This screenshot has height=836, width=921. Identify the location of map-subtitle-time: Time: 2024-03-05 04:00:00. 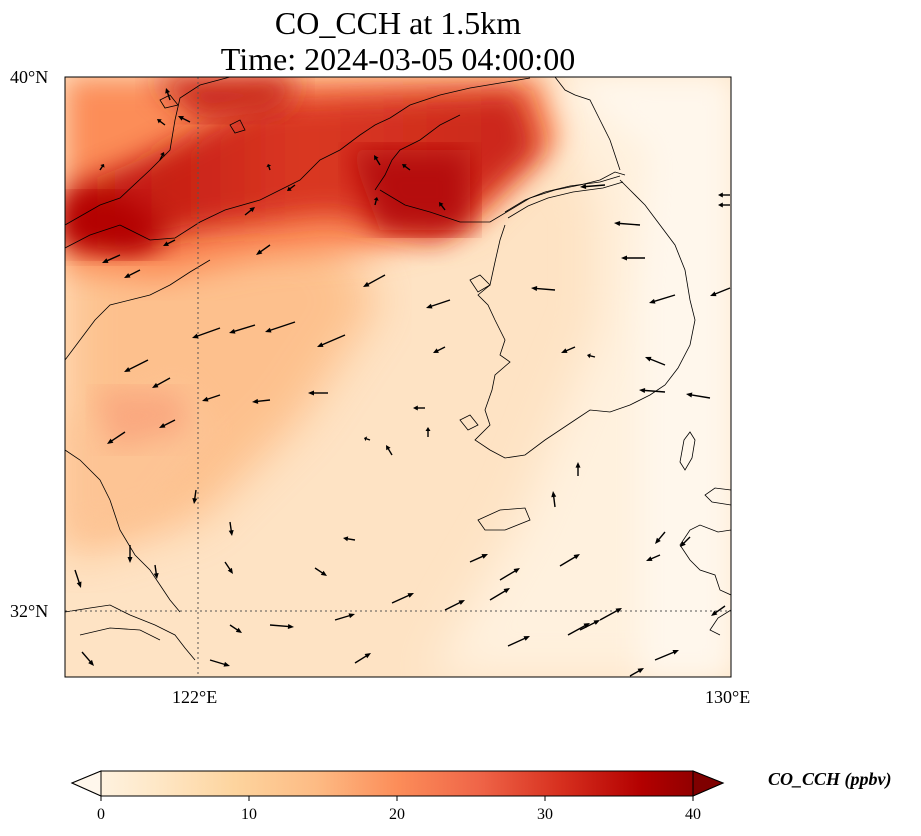
(398, 59).